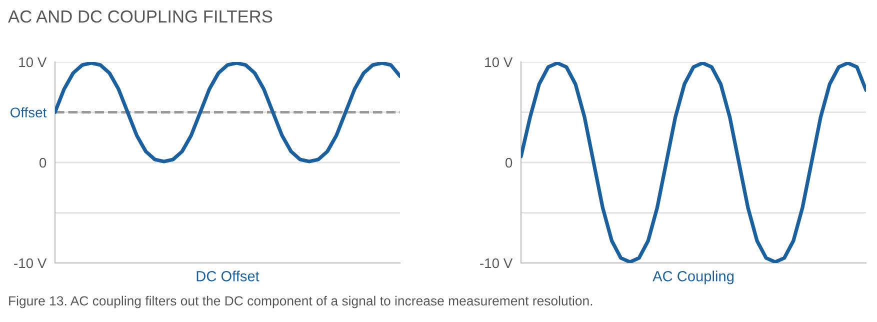 Image resolution: width=877 pixels, height=322 pixels. I want to click on x-axis-title: AC Coupling, so click(693, 277).